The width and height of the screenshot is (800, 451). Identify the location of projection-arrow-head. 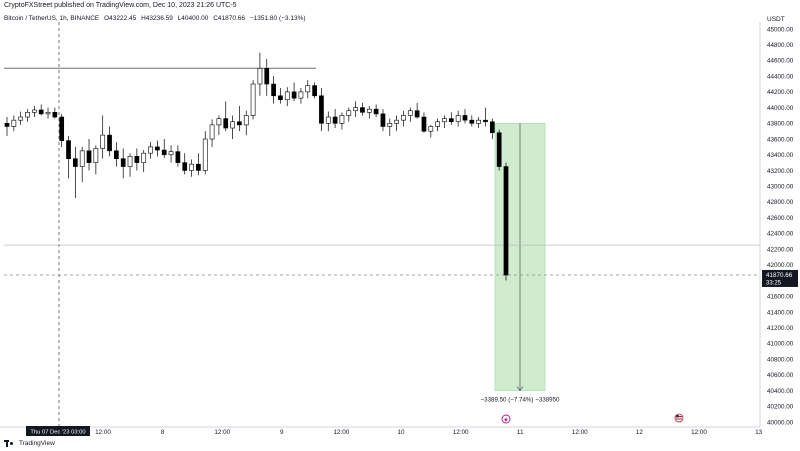
(520, 389).